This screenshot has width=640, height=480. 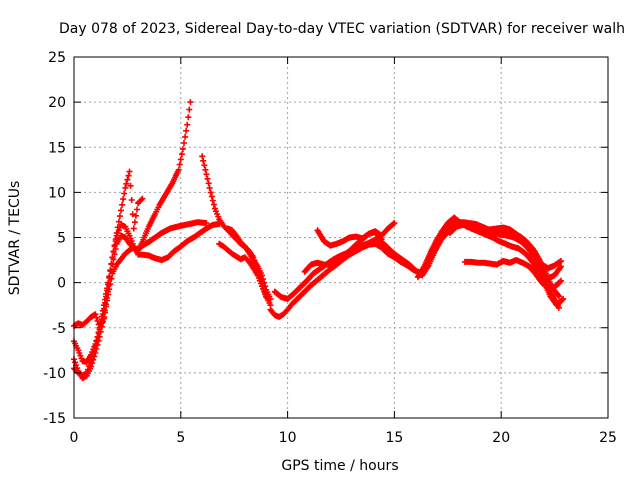 I want to click on x-tick-label: 20, so click(x=501, y=438).